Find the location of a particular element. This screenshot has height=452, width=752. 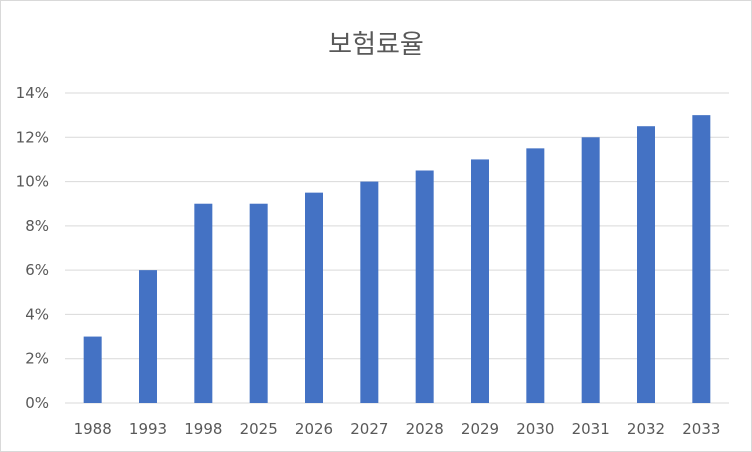

x-tick-label: 2025 is located at coordinates (259, 429).